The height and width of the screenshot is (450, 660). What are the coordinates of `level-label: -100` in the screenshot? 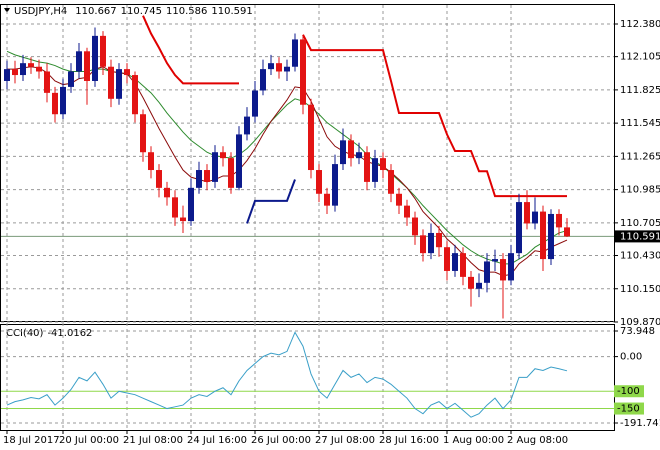 It's located at (628, 391).